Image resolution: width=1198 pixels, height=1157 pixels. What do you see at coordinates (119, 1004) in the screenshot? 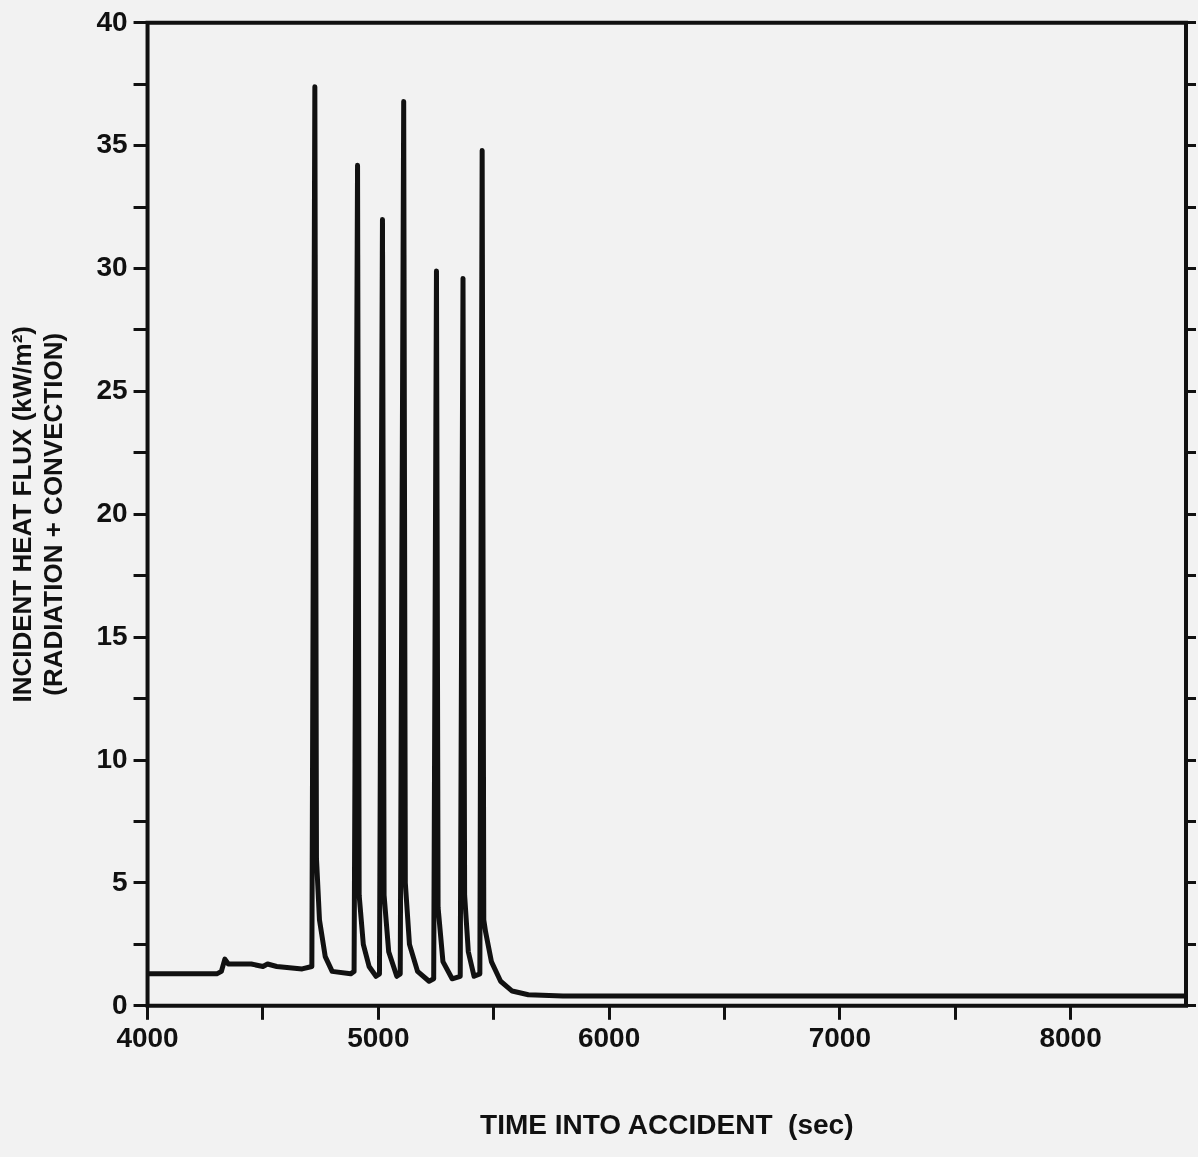
I see `y-tick-label: 0` at bounding box center [119, 1004].